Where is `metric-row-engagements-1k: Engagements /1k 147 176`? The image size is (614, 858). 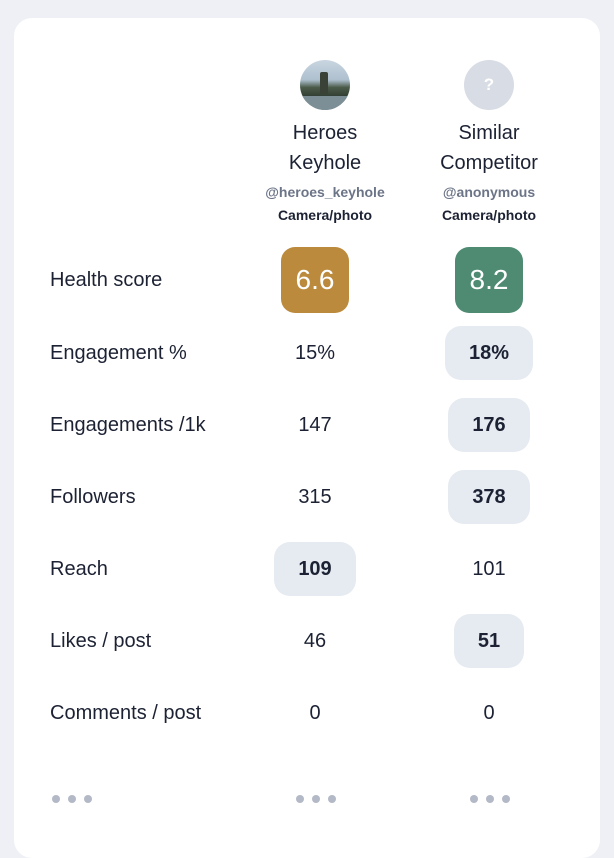 metric-row-engagements-1k: Engagements /1k 147 176 is located at coordinates (307, 425).